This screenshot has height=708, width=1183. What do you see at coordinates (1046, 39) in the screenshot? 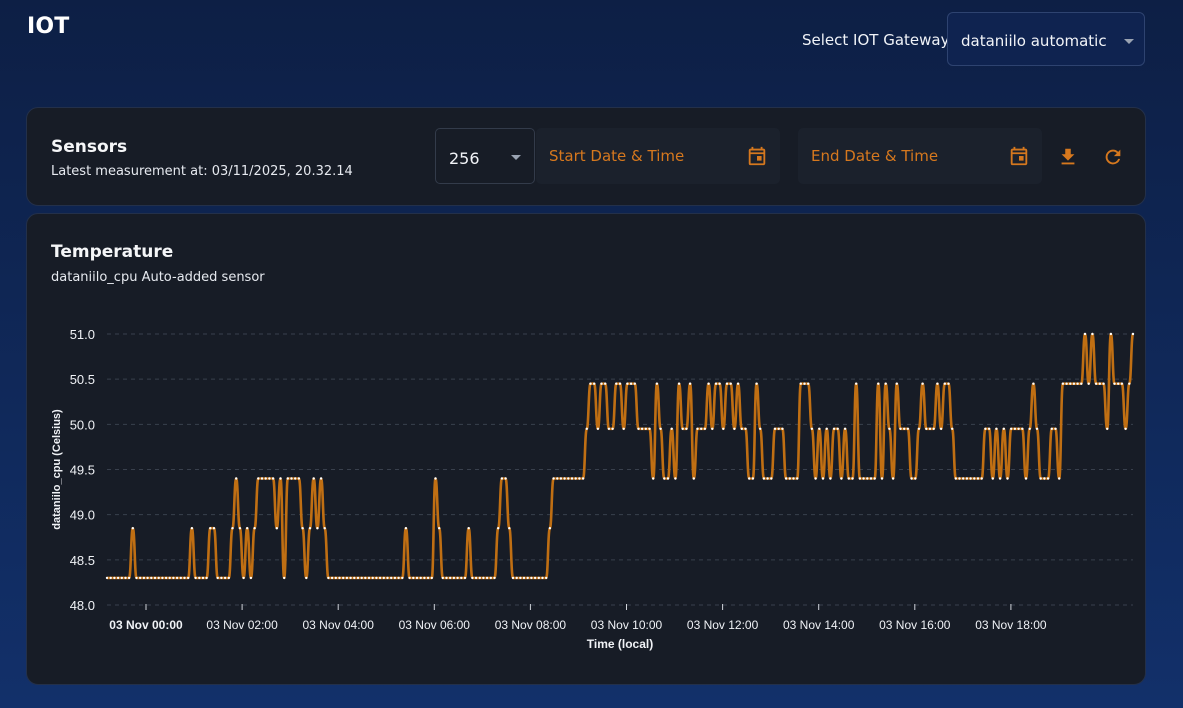
I see `gateway-select: dataniilo automatic` at bounding box center [1046, 39].